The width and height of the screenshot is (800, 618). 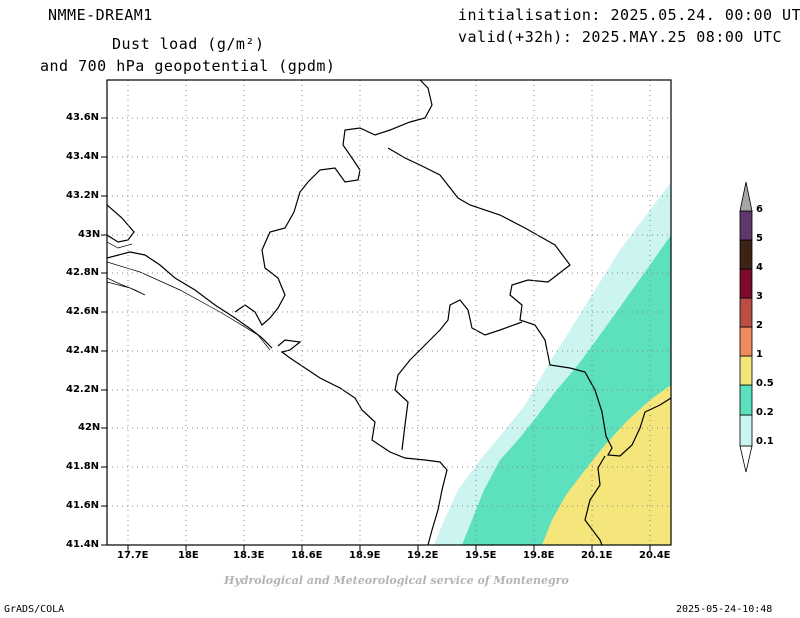 I want to click on lon-label: 19.8E, so click(x=539, y=555).